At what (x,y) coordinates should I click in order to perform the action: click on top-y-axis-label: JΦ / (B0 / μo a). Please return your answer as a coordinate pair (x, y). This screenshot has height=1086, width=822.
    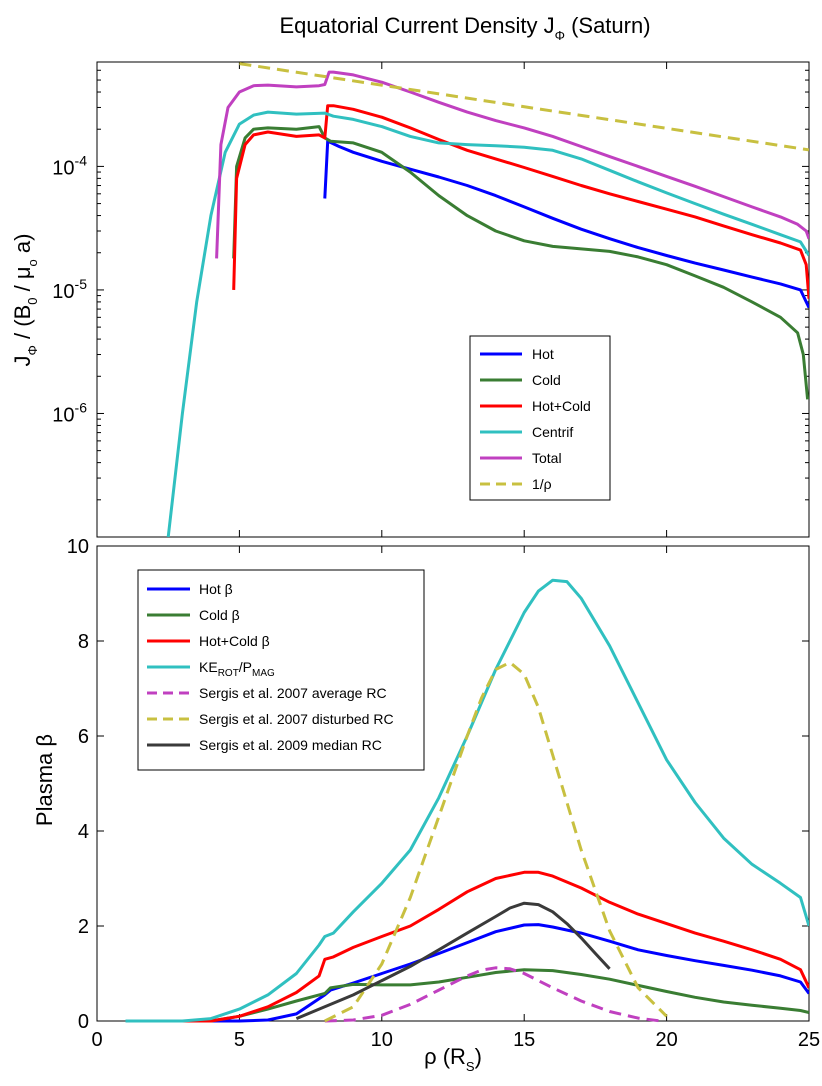
    Looking at the image, I should click on (25, 300).